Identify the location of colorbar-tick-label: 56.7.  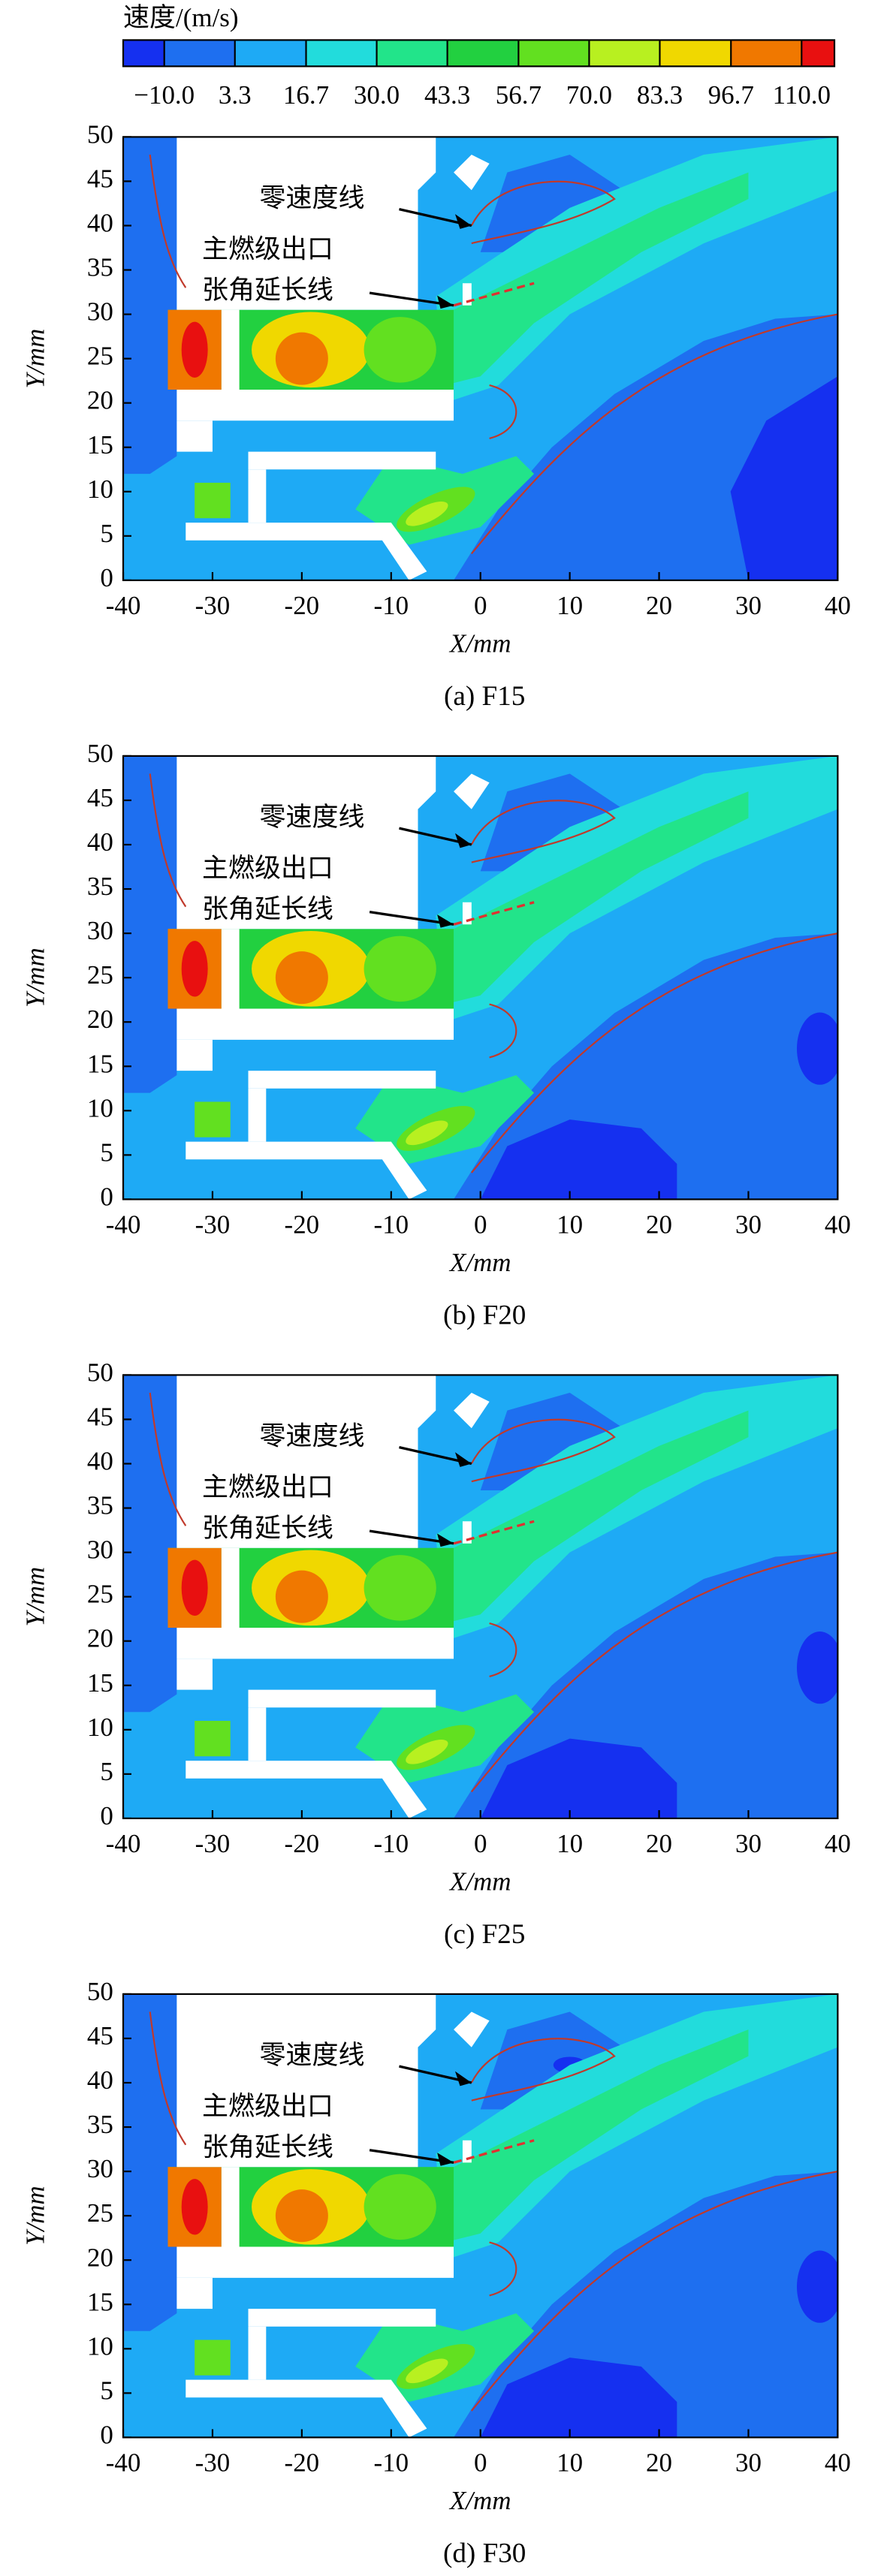
(519, 95).